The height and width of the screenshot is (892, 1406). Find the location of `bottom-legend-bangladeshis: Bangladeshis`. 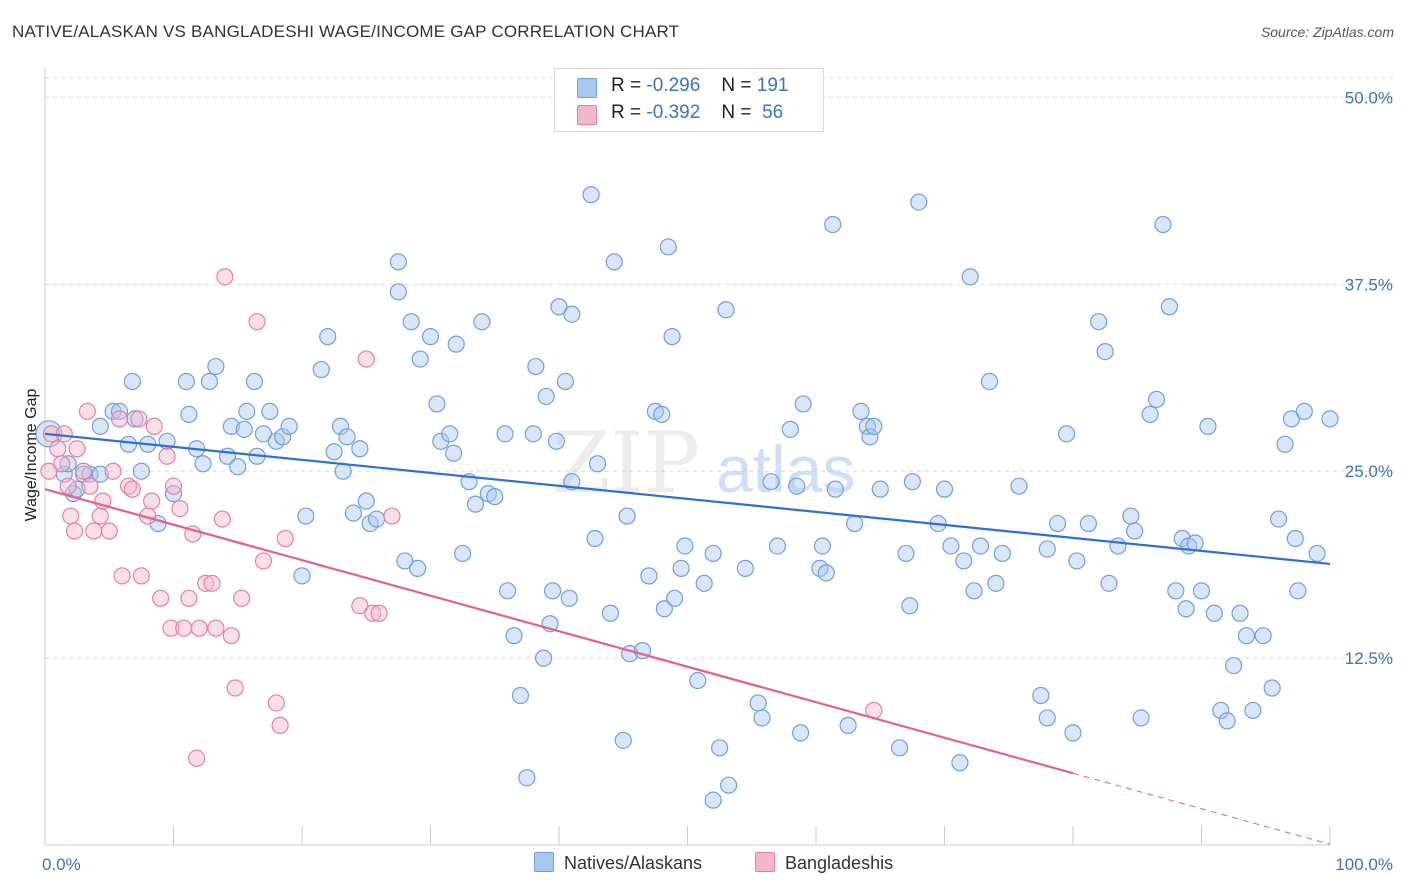

bottom-legend-bangladeshis: Bangladeshis is located at coordinates (824, 863).